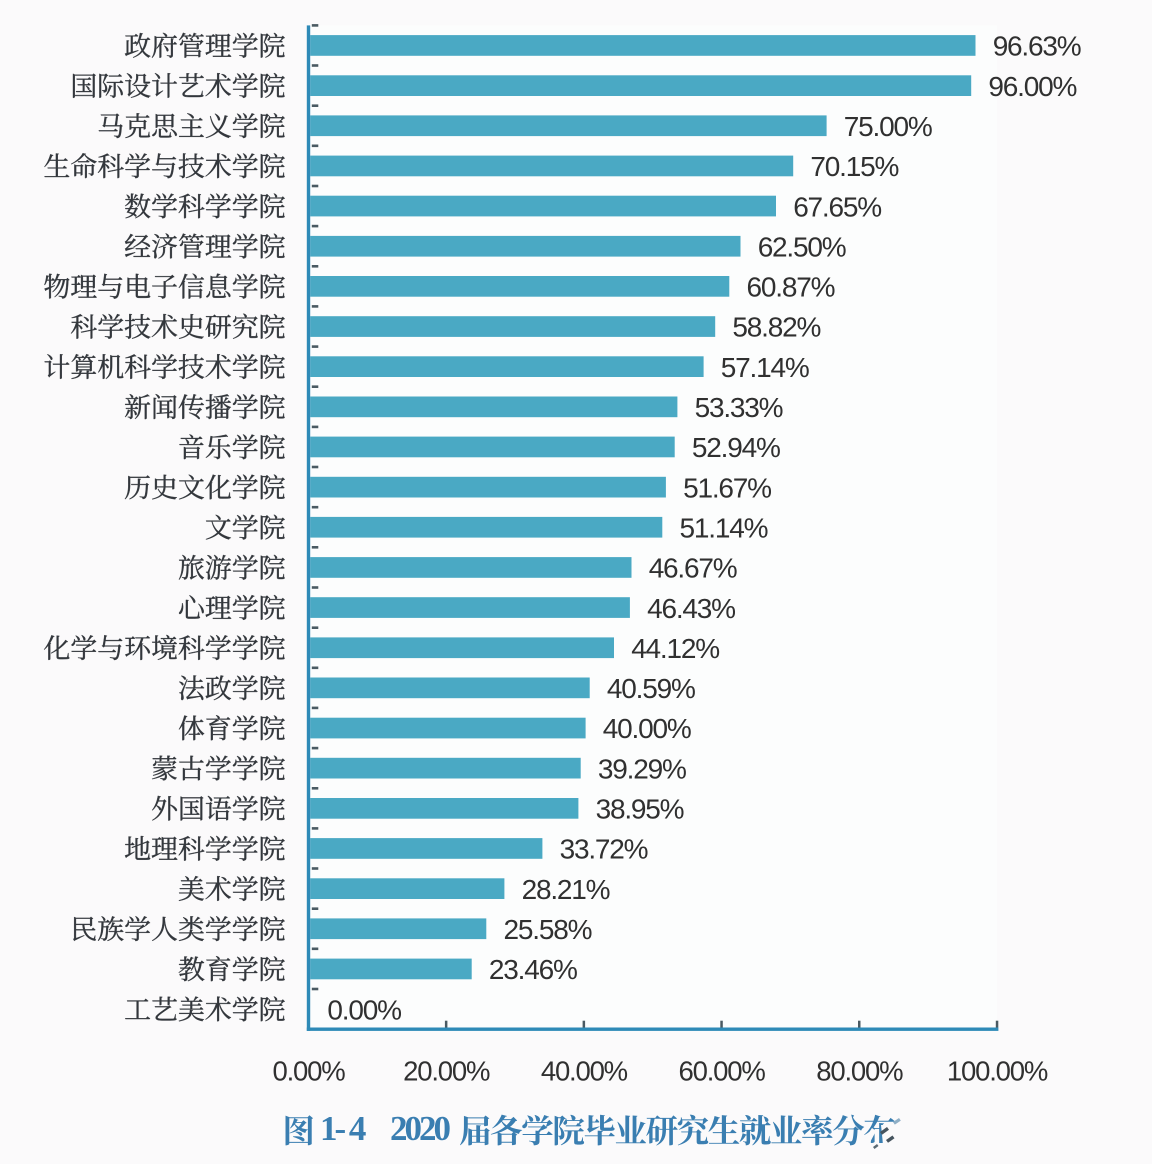 The image size is (1152, 1164). What do you see at coordinates (859, 1070) in the screenshot?
I see `svg-text: 80.00%` at bounding box center [859, 1070].